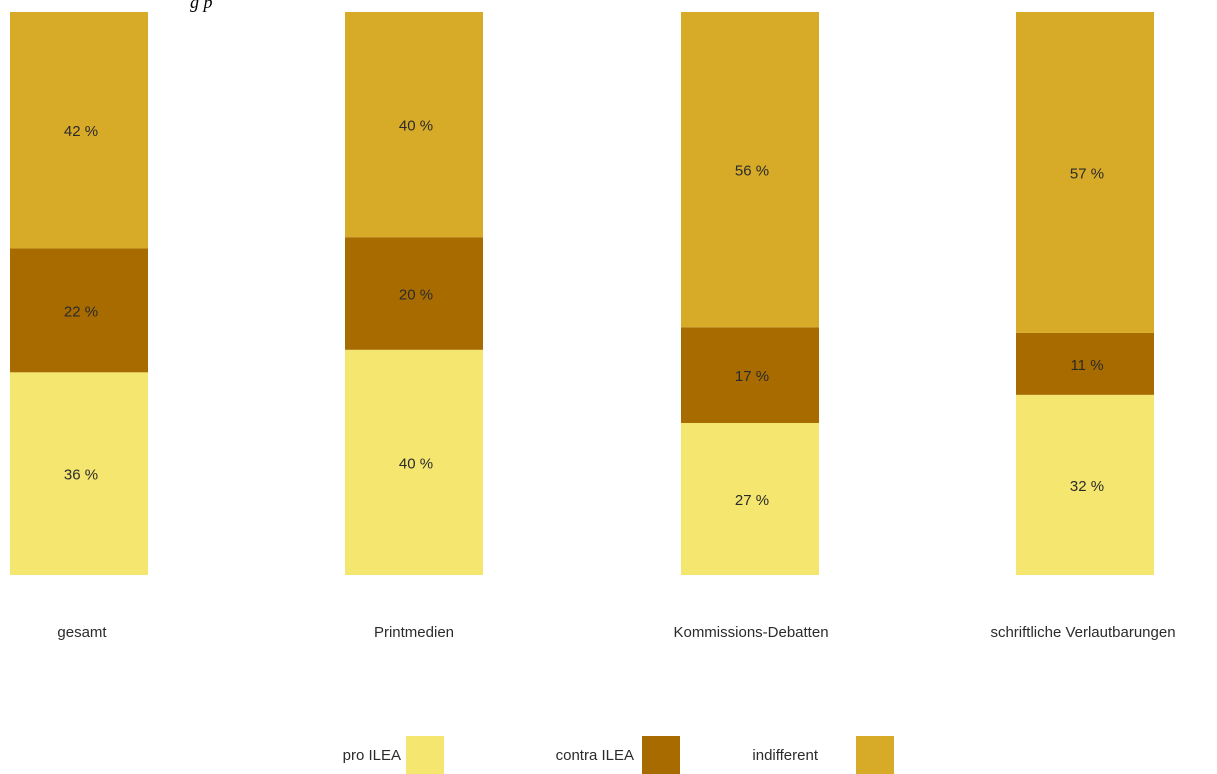  I want to click on data-label: 57 %, so click(1087, 173).